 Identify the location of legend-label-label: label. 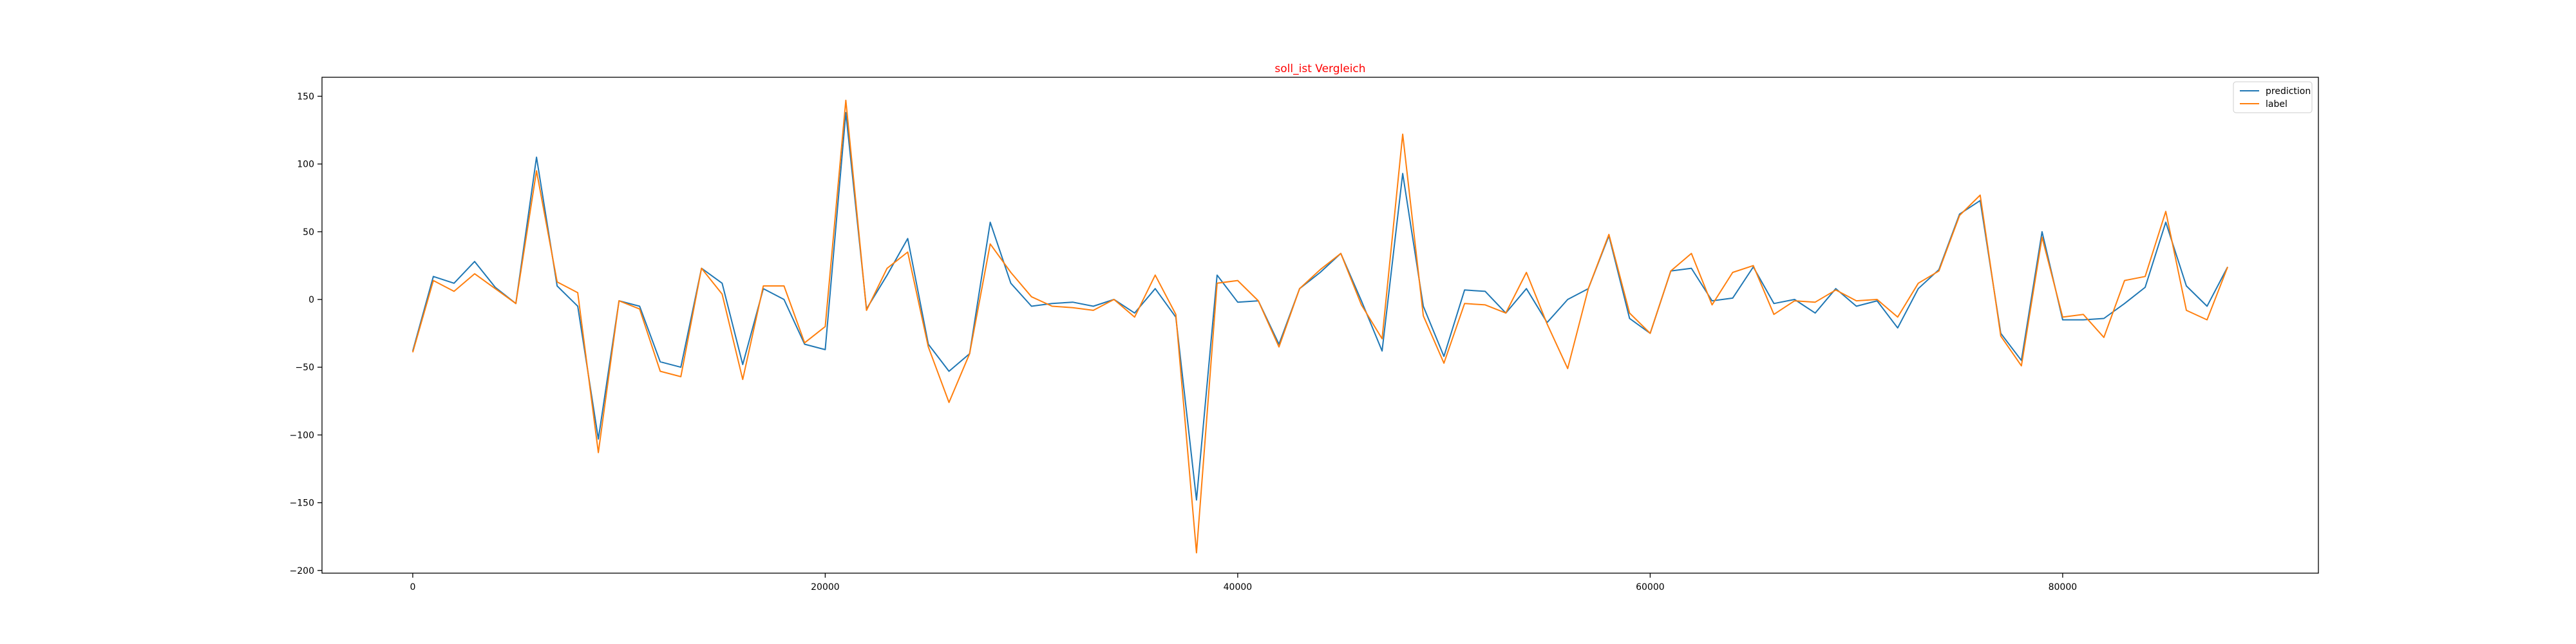
(2276, 104).